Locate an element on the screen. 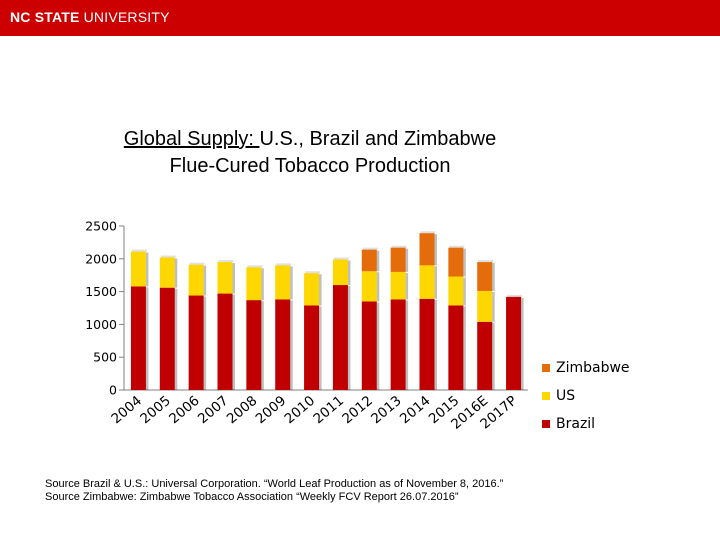  bar-side-brazil-2004 is located at coordinates (147, 338).